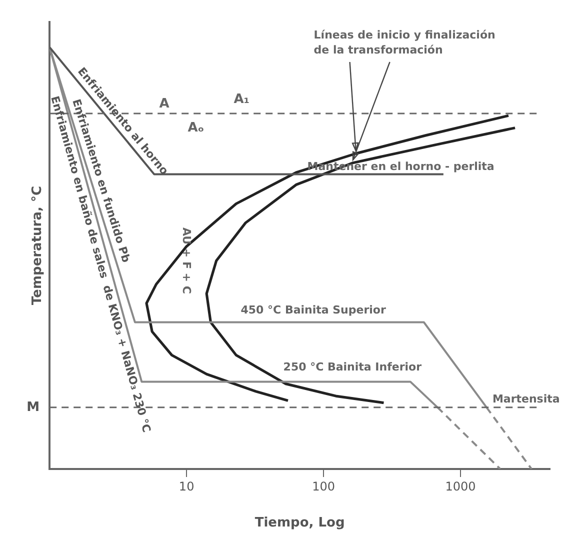  I want to click on annotation: 450 °C Bainita Superior, so click(313, 310).